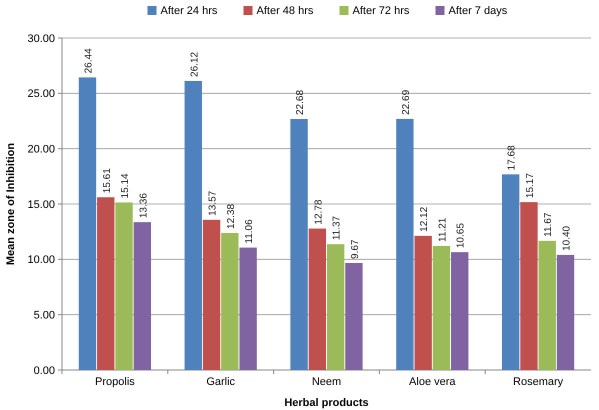 Image resolution: width=599 pixels, height=410 pixels. Describe the element at coordinates (250, 231) in the screenshot. I see `data-label: 11.06` at that location.